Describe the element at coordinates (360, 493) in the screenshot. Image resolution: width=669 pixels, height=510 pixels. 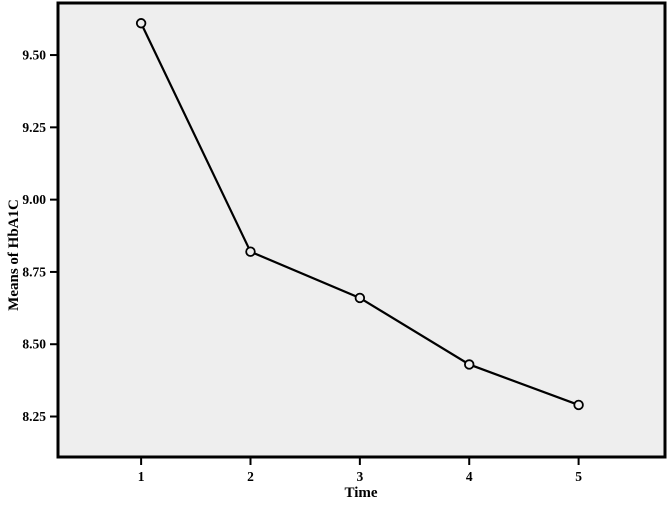
I see `x-axis-label: Time` at that location.